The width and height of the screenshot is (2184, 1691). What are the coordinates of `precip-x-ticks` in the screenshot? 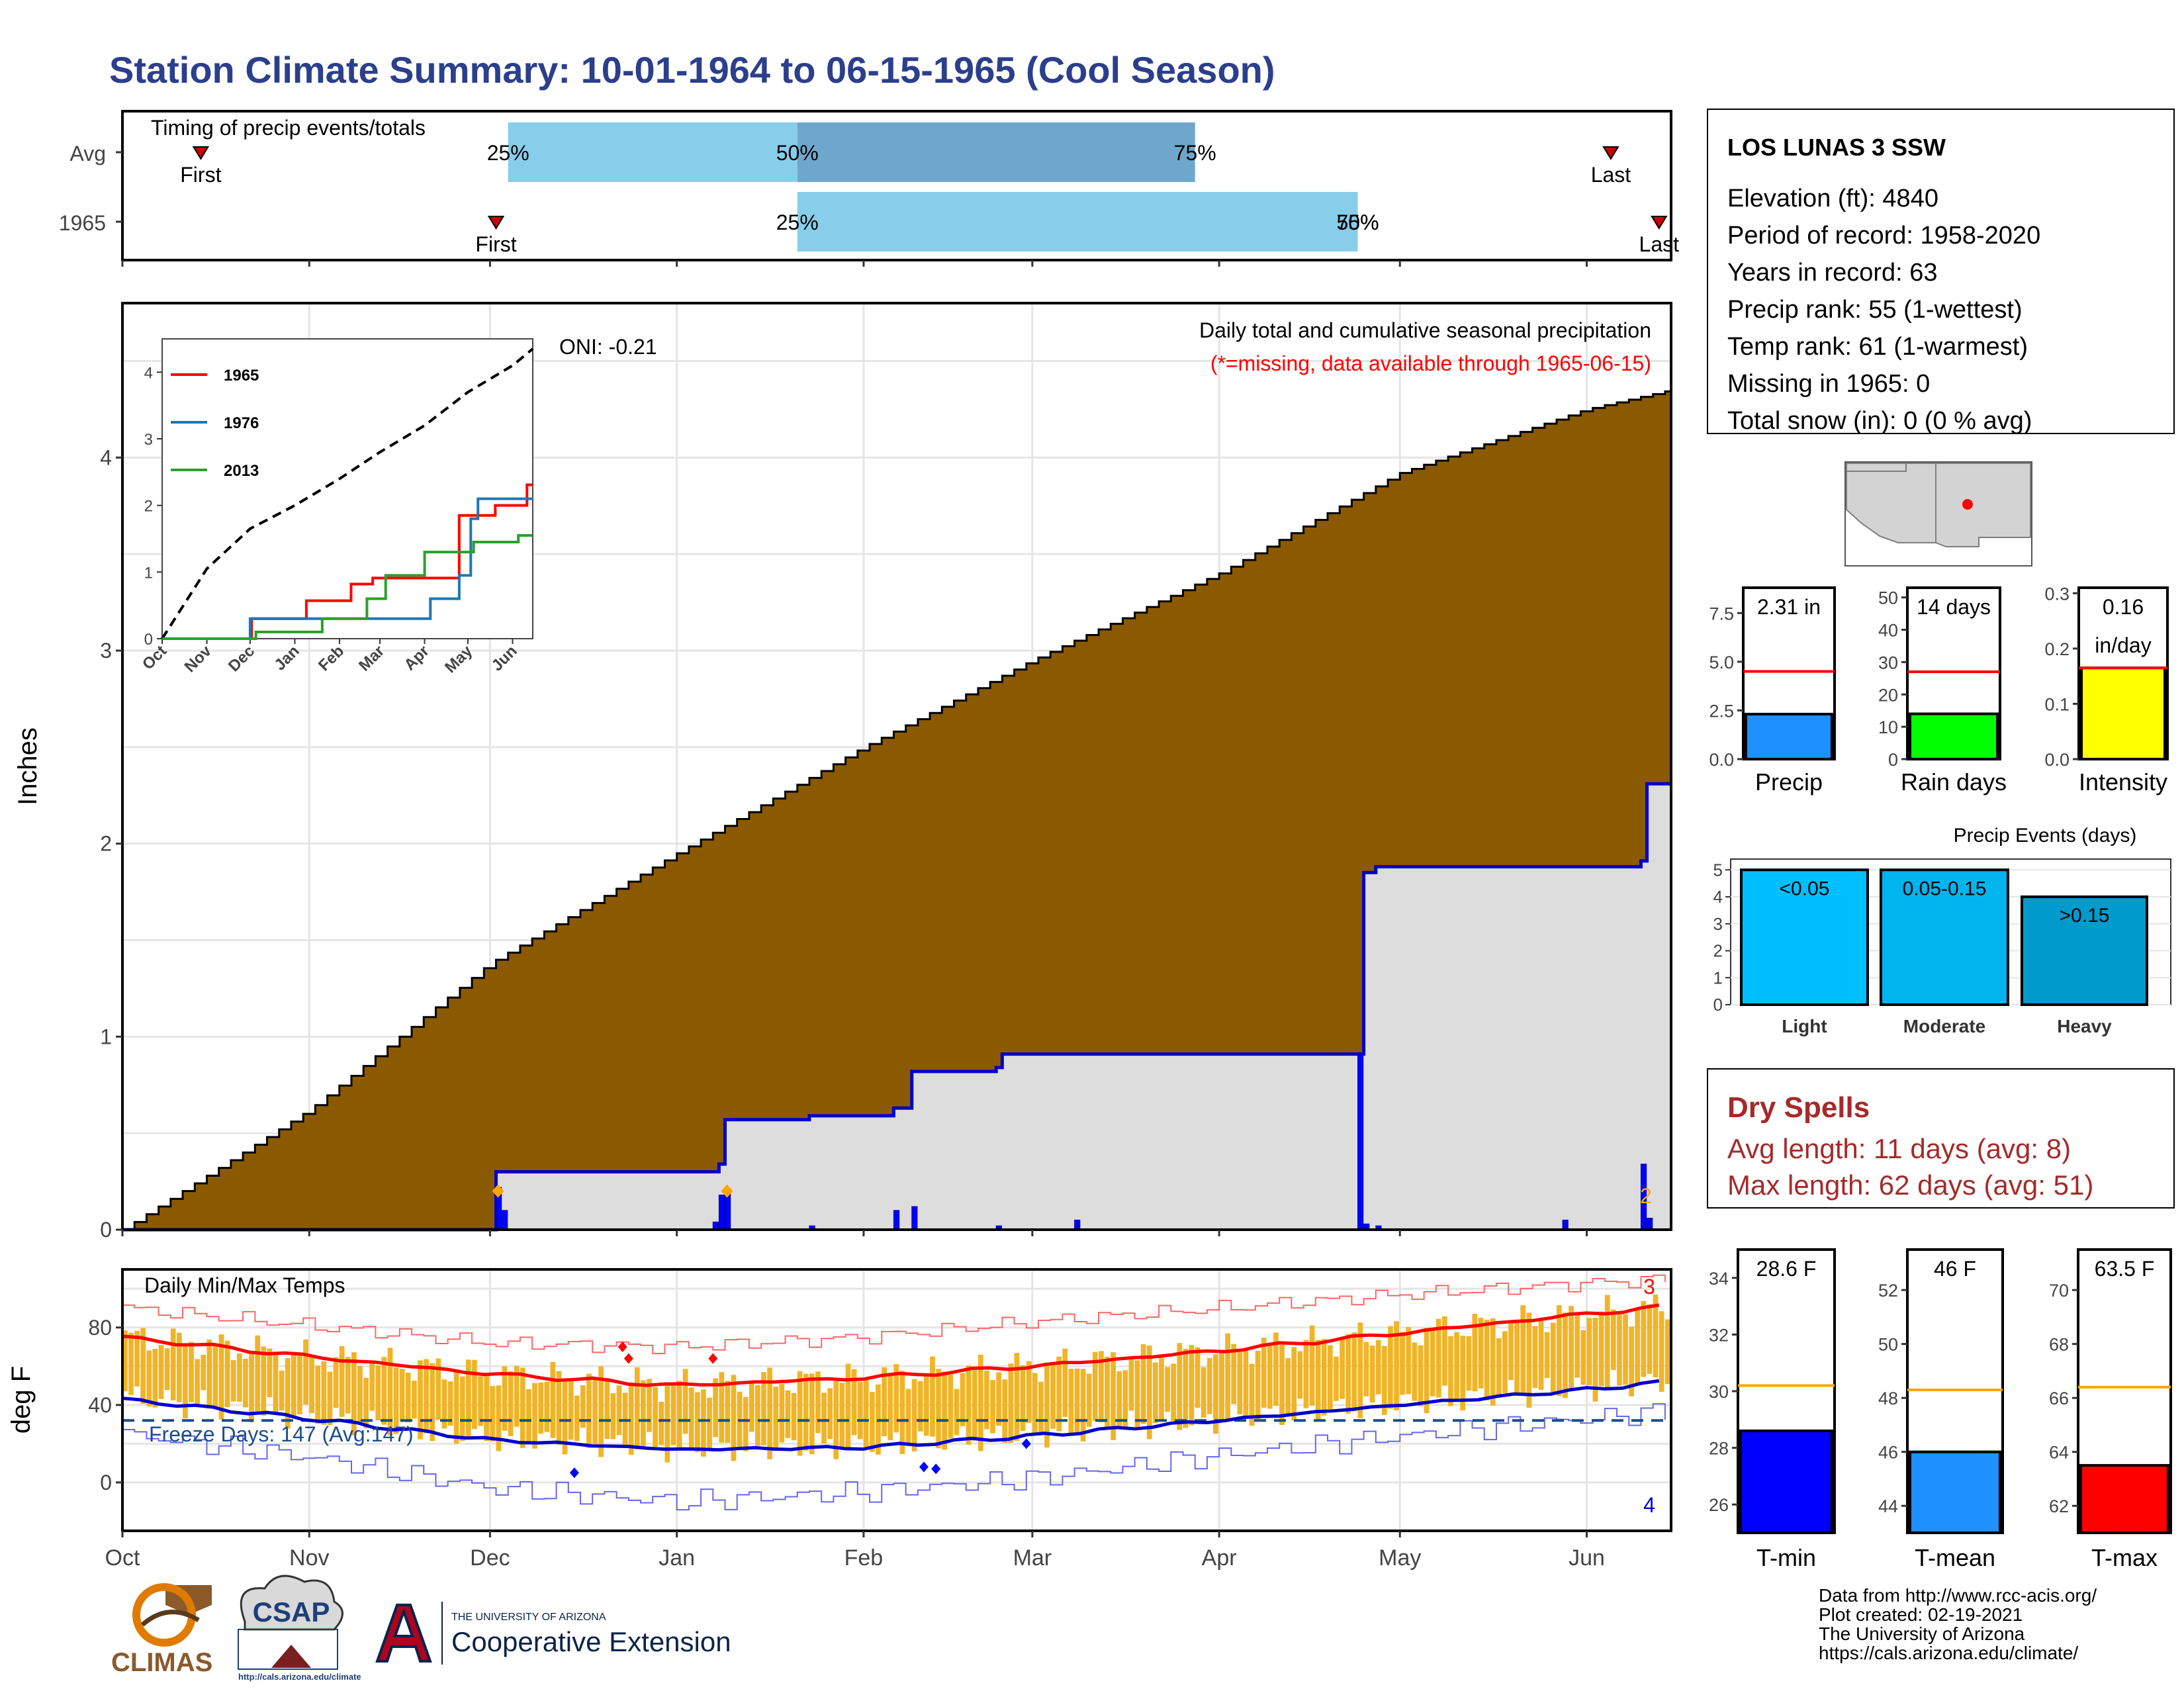 It's located at (855, 1233).